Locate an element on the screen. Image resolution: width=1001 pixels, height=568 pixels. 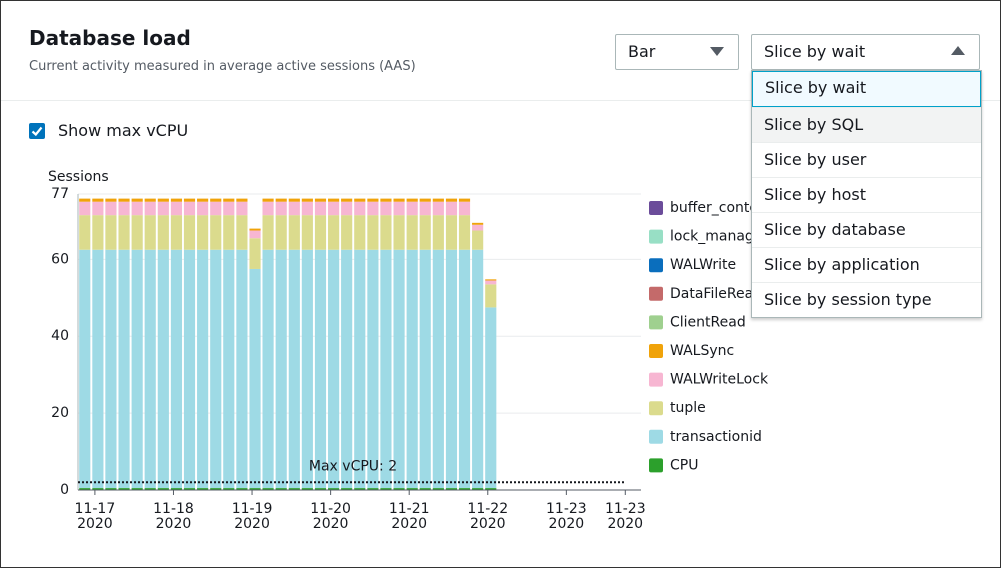
x-tick-label: 2020 is located at coordinates (252, 524).